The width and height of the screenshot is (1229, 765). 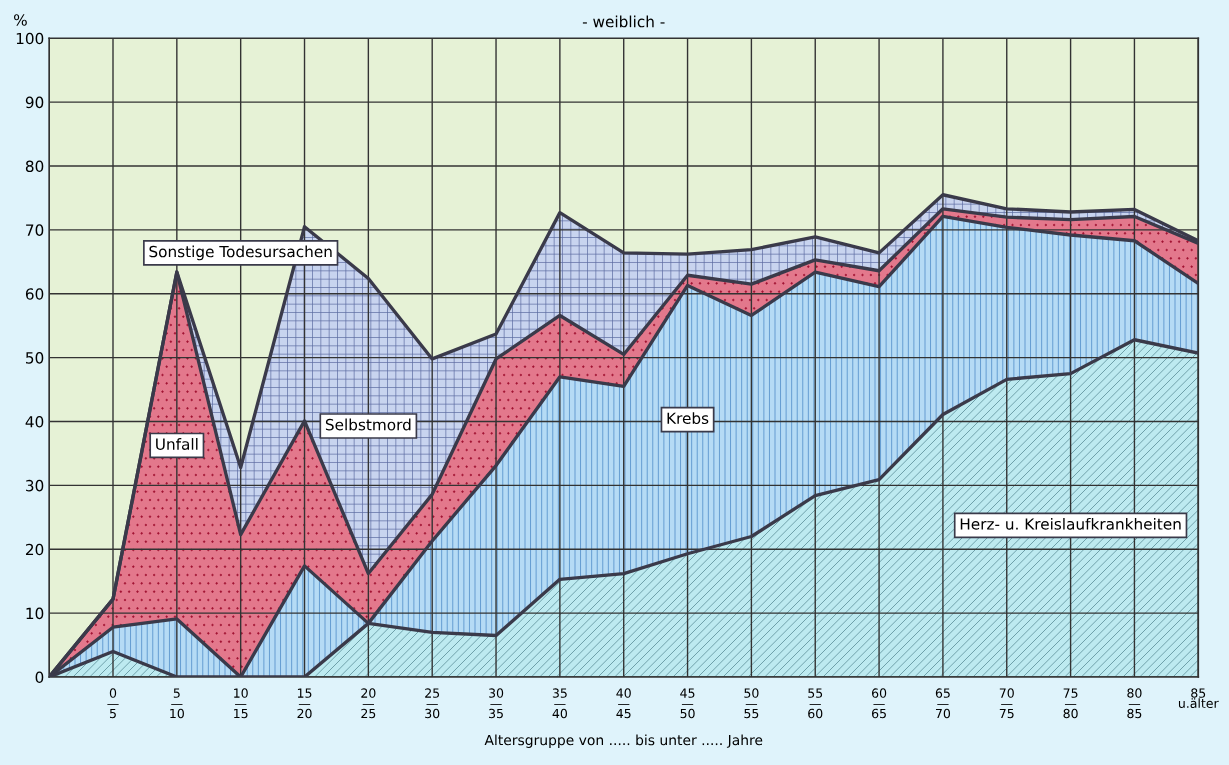 What do you see at coordinates (751, 703) in the screenshot?
I see `x-tick-label: 50 — 55` at bounding box center [751, 703].